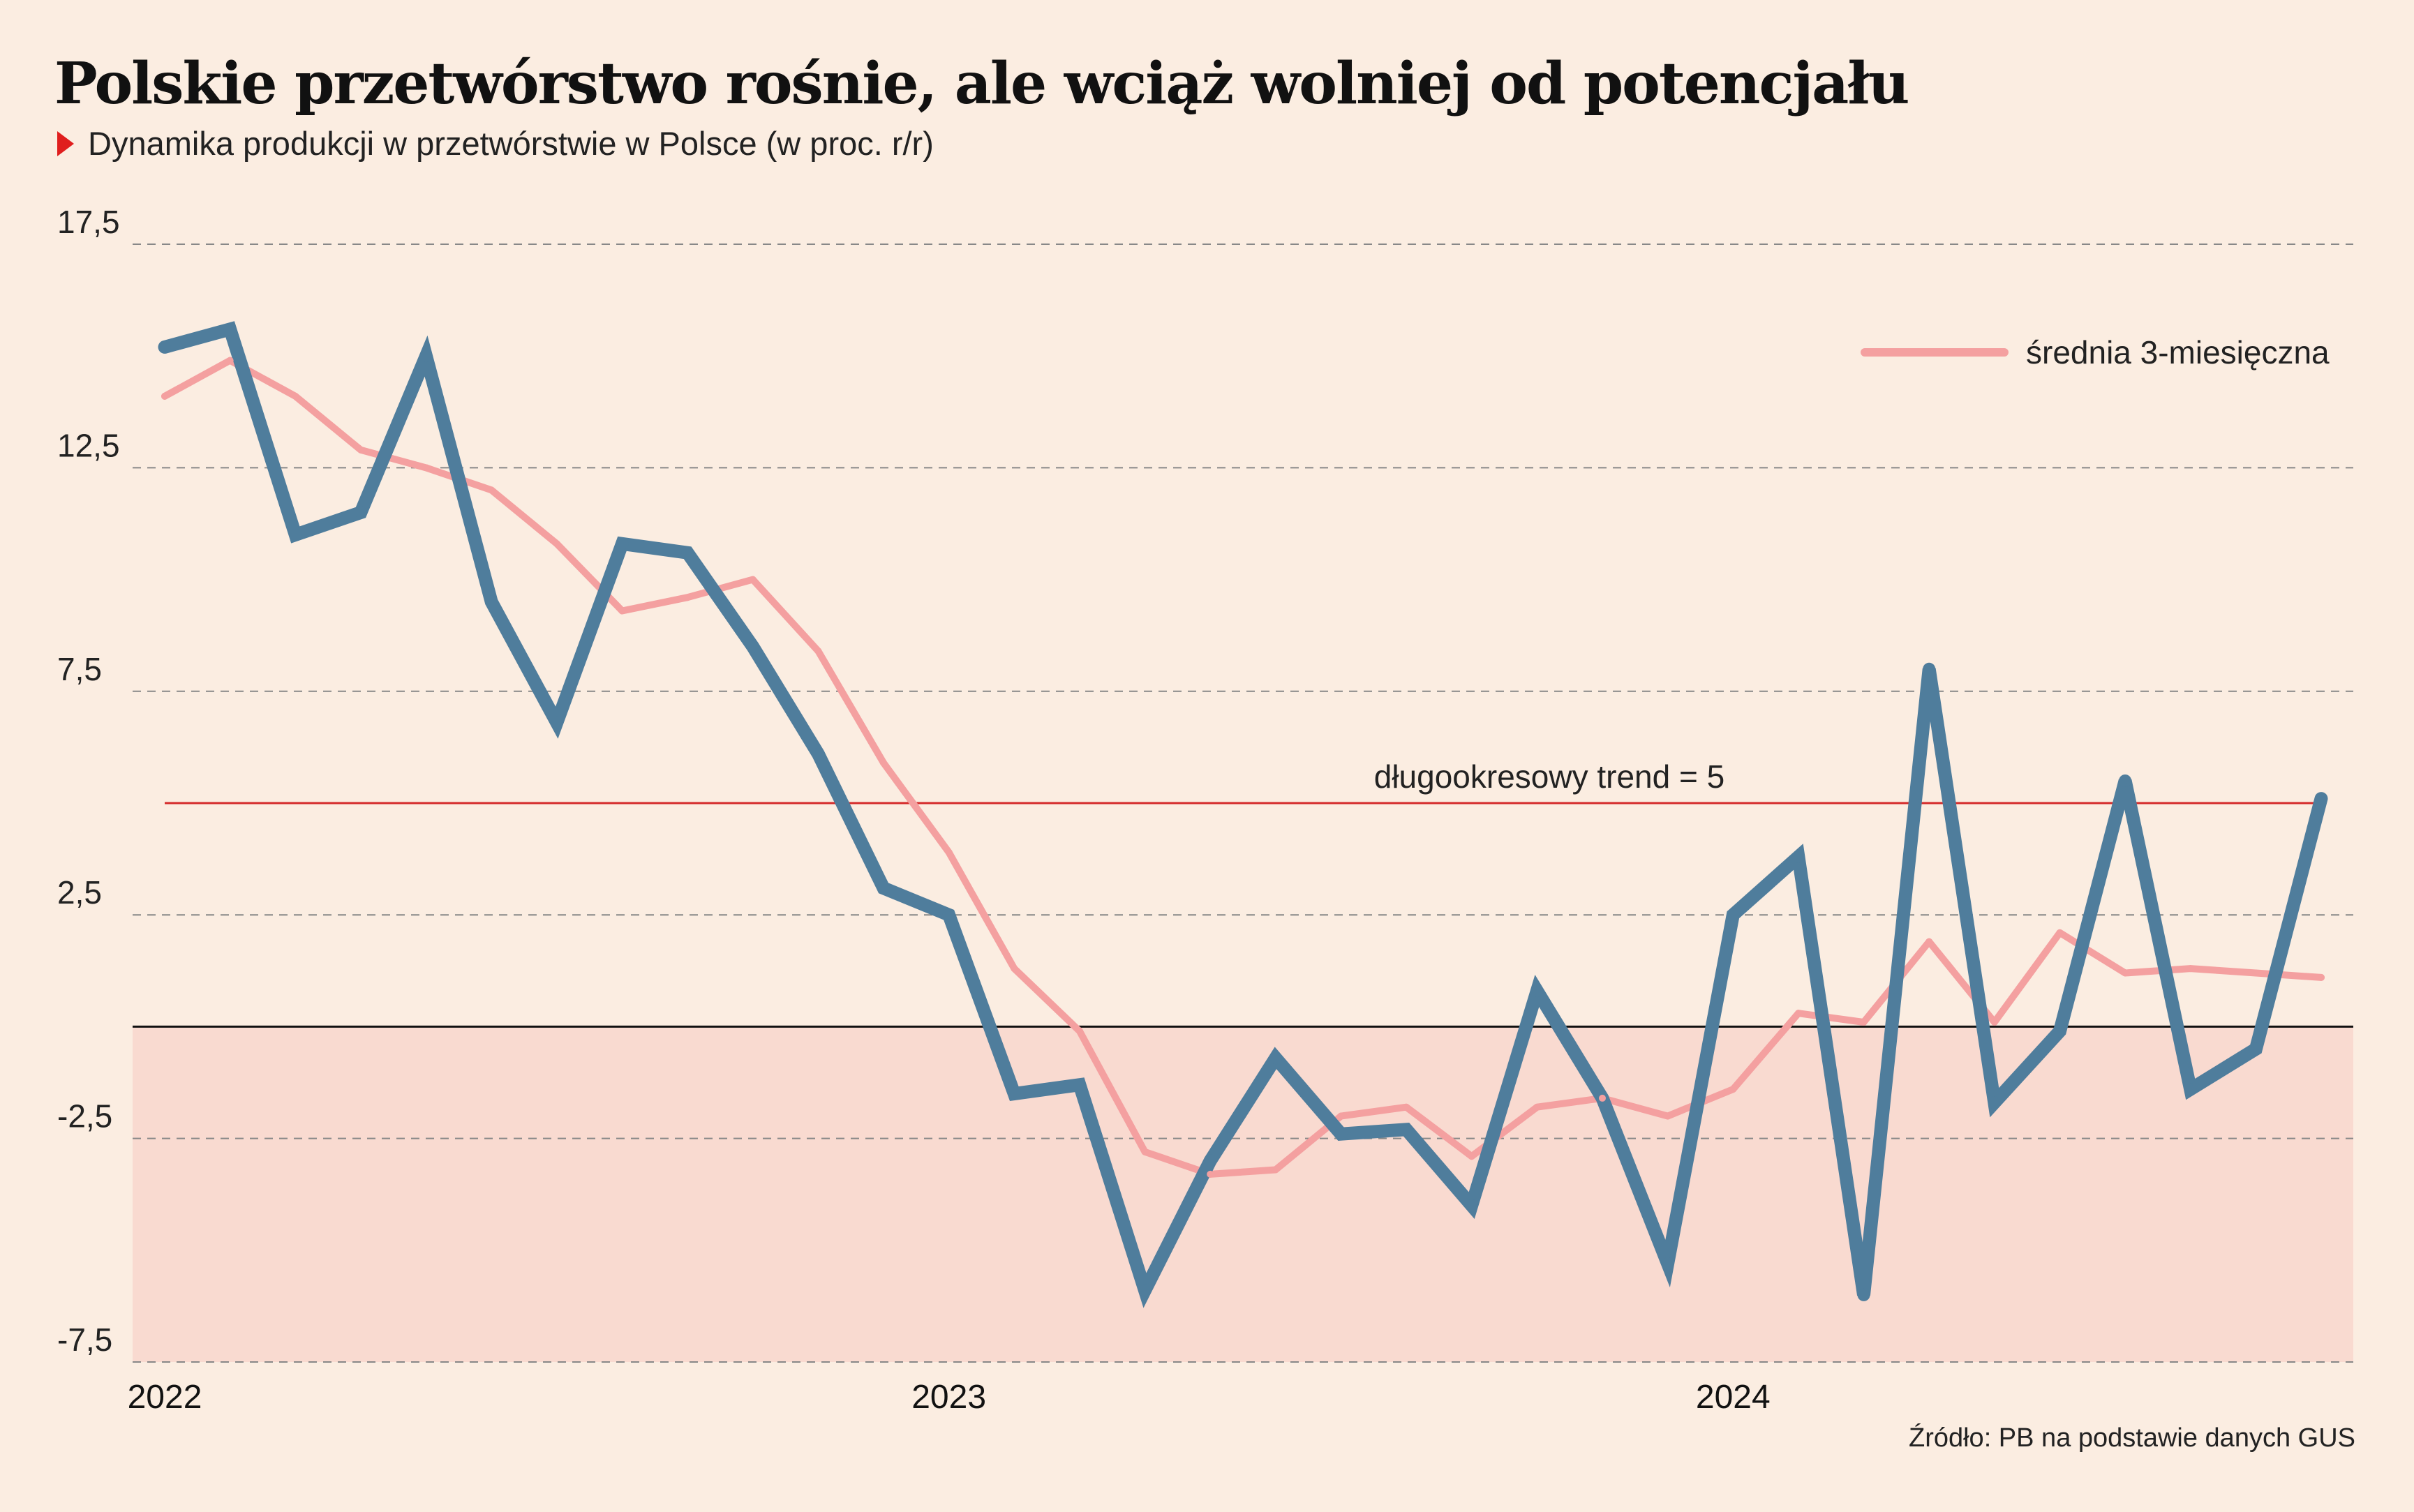 The width and height of the screenshot is (2414, 1512). I want to click on legend-label-average: średnia 3-miesięczna, so click(2178, 352).